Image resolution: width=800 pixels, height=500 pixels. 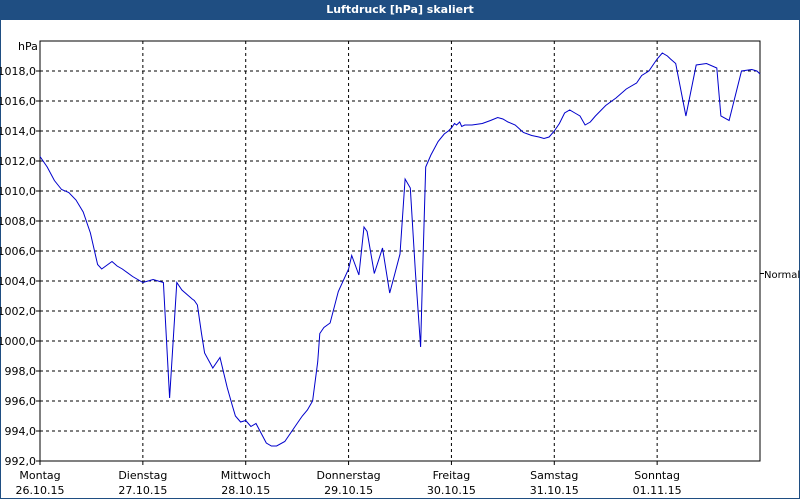 What do you see at coordinates (18, 131) in the screenshot?
I see `y-tick-label: 1014,0` at bounding box center [18, 131].